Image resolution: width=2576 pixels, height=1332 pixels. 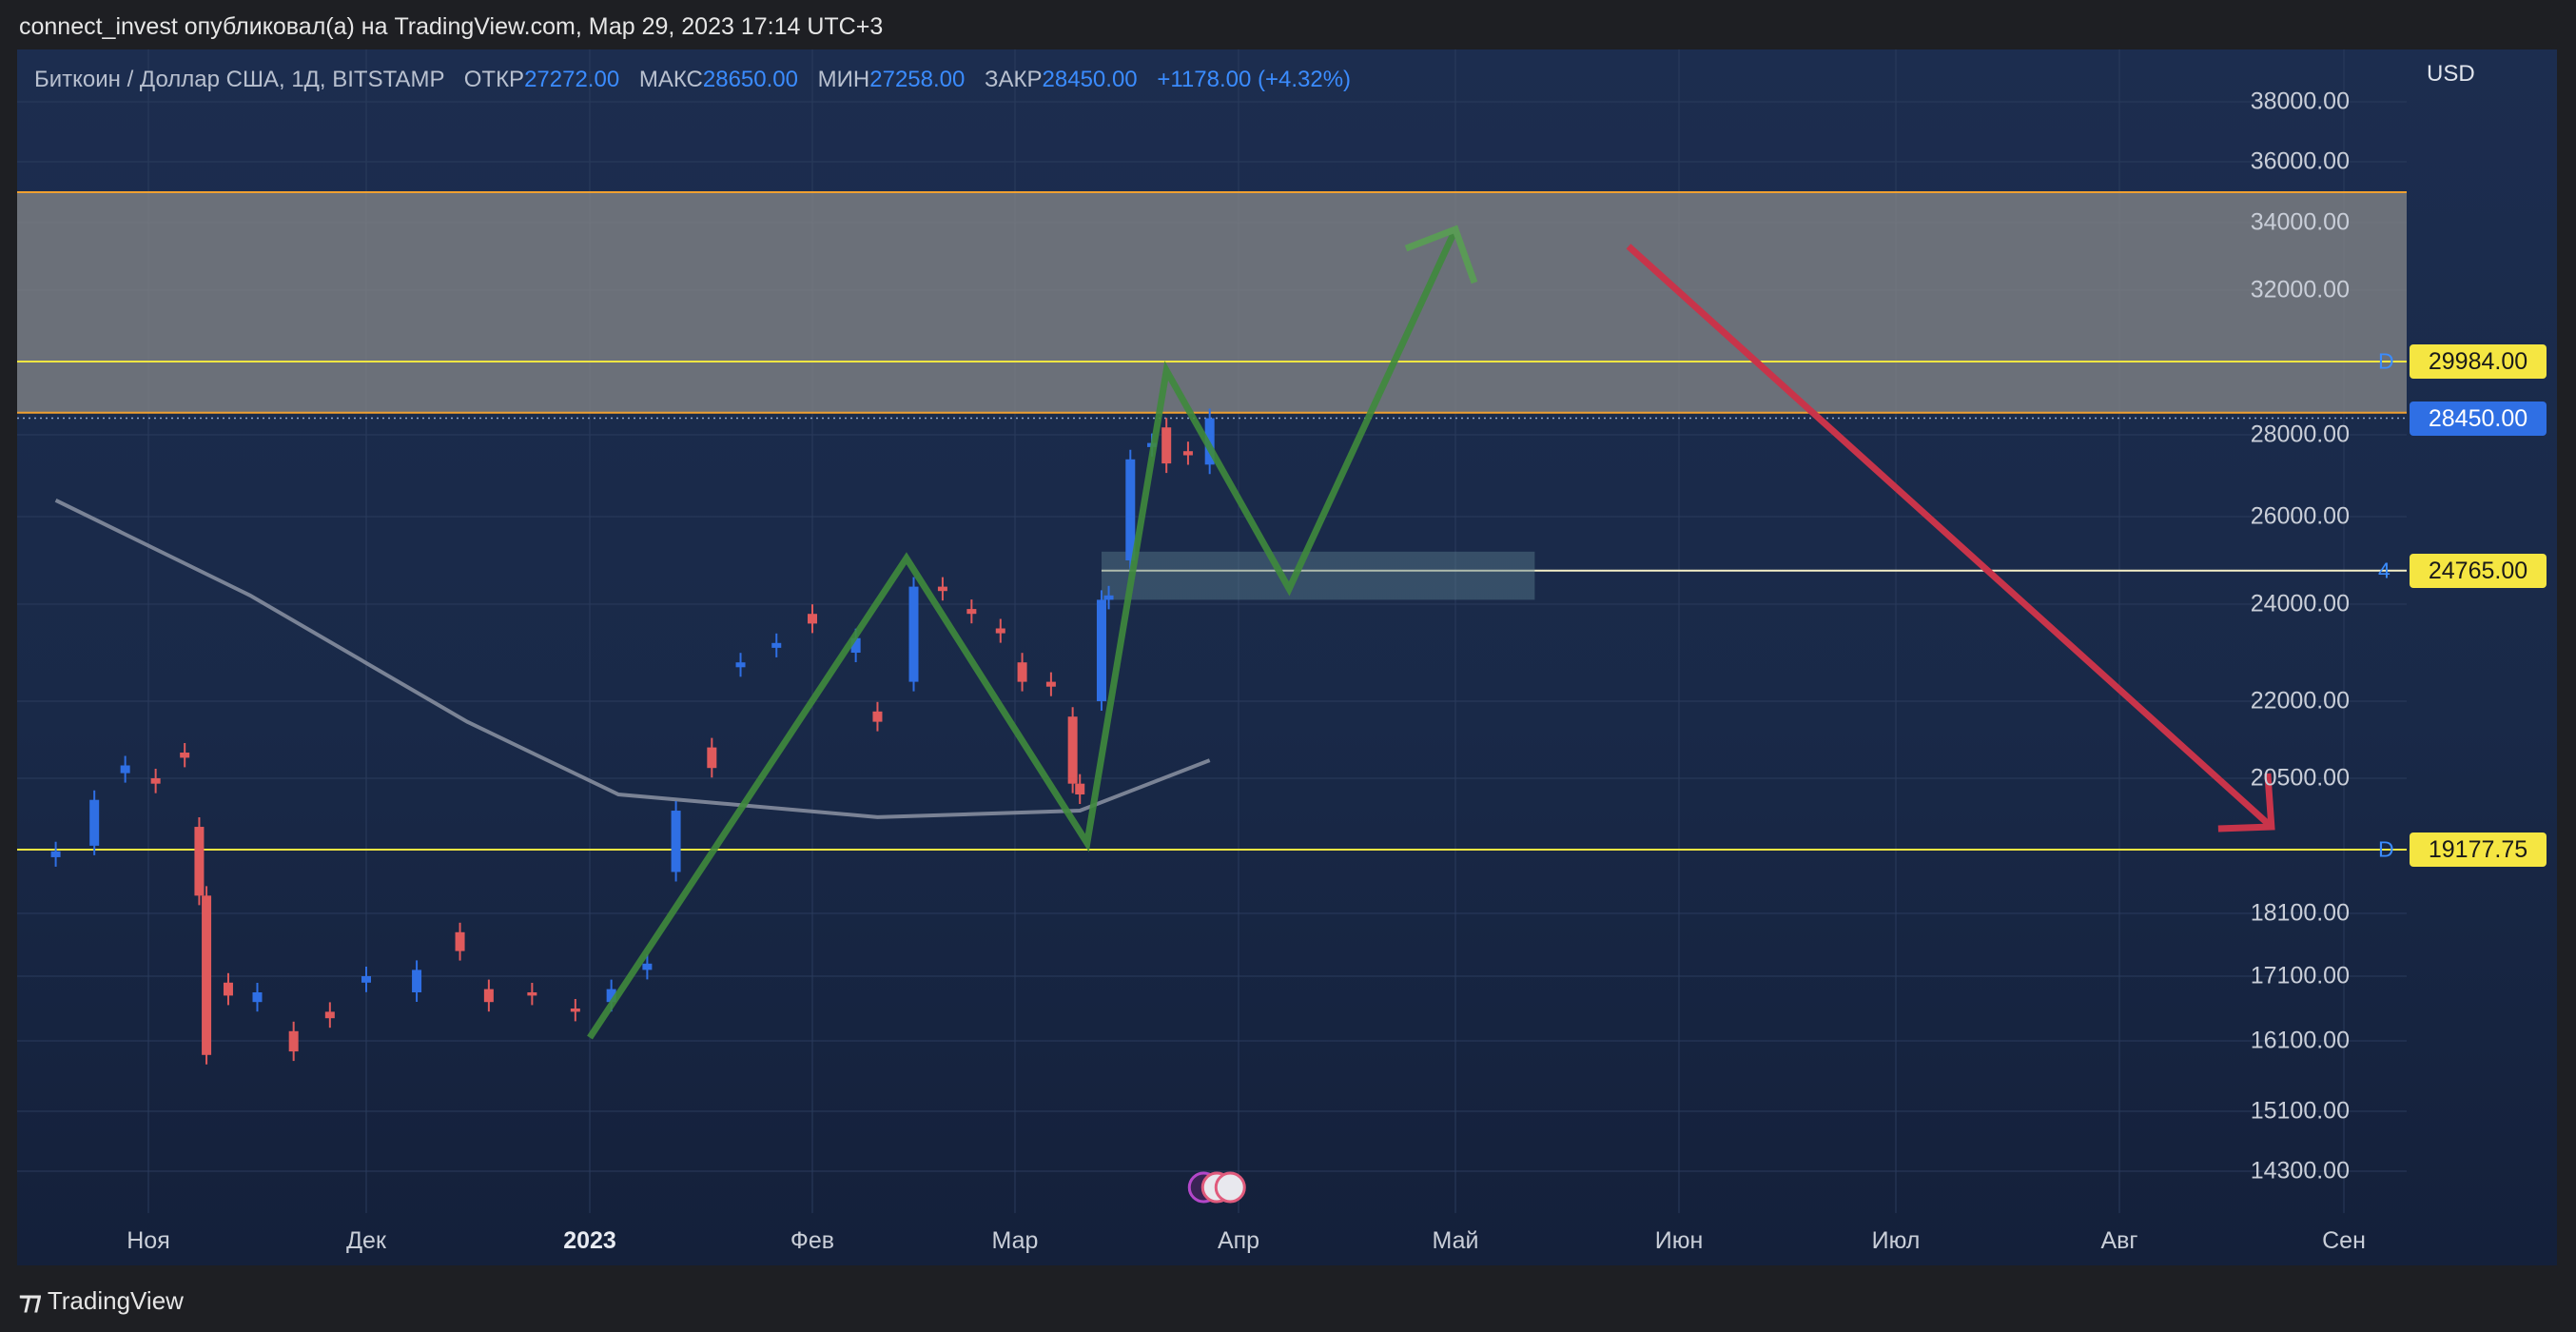 I want to click on change-value: +1178.00 (+4.32%), so click(x=1254, y=79).